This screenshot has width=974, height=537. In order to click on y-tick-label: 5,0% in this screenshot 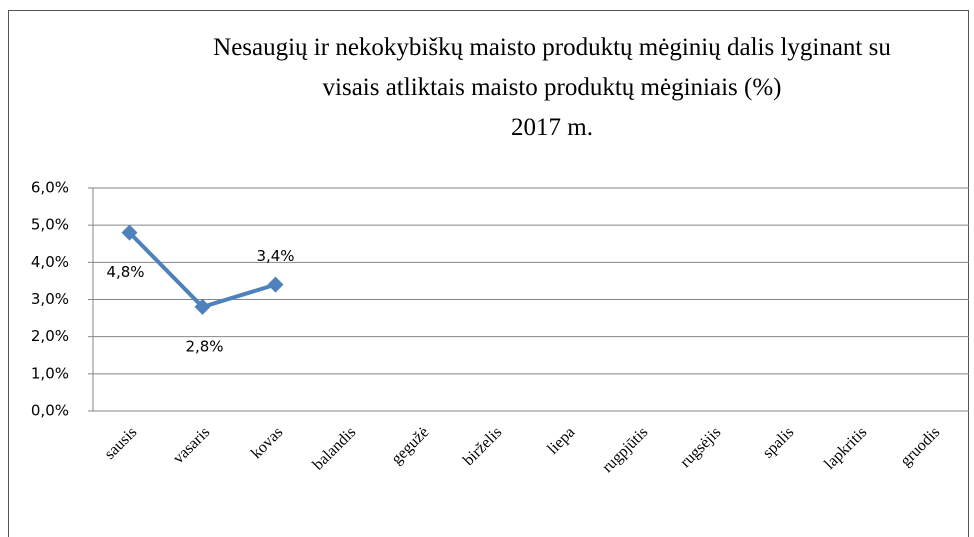, I will do `click(50, 225)`.